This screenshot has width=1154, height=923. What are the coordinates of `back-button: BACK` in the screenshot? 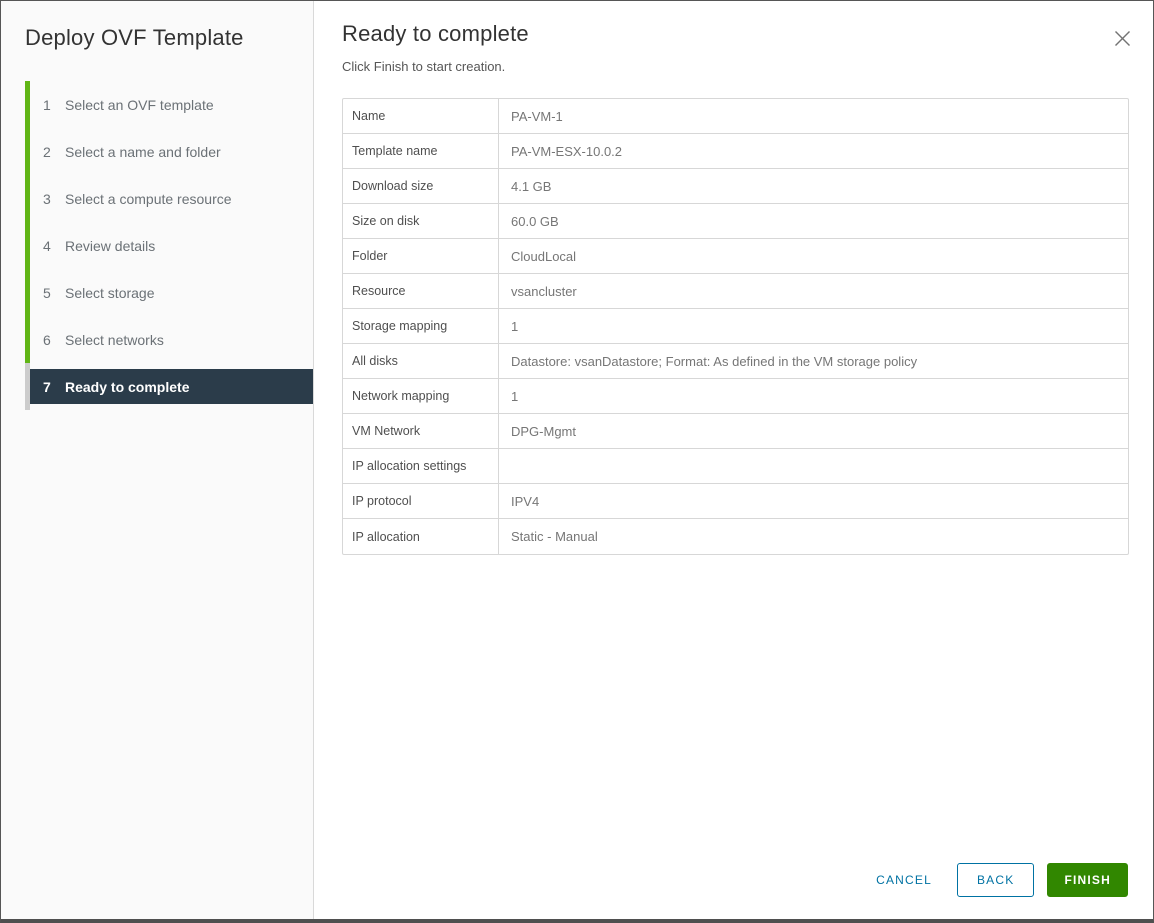 It's located at (995, 880).